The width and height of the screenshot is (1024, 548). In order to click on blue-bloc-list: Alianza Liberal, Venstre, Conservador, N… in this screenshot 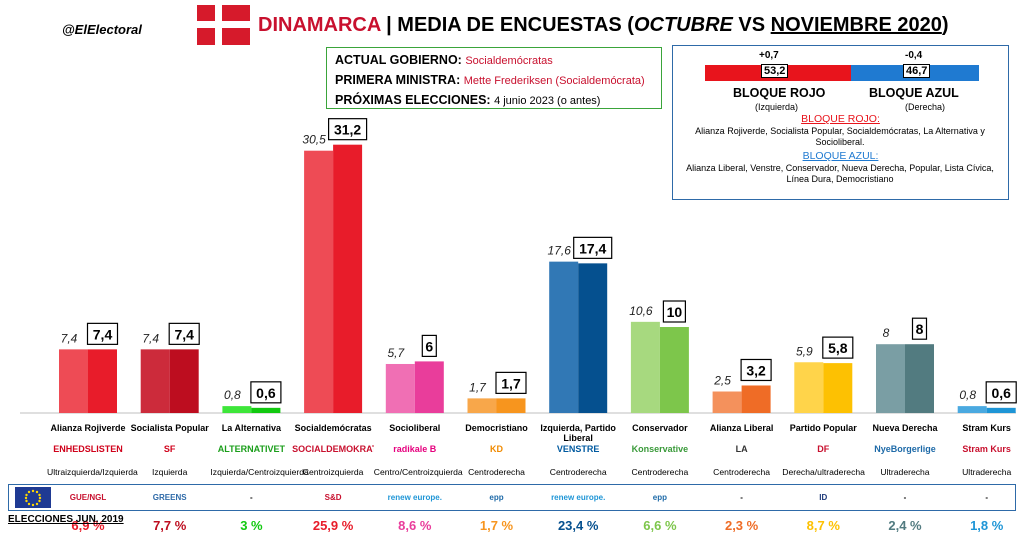, I will do `click(840, 173)`.